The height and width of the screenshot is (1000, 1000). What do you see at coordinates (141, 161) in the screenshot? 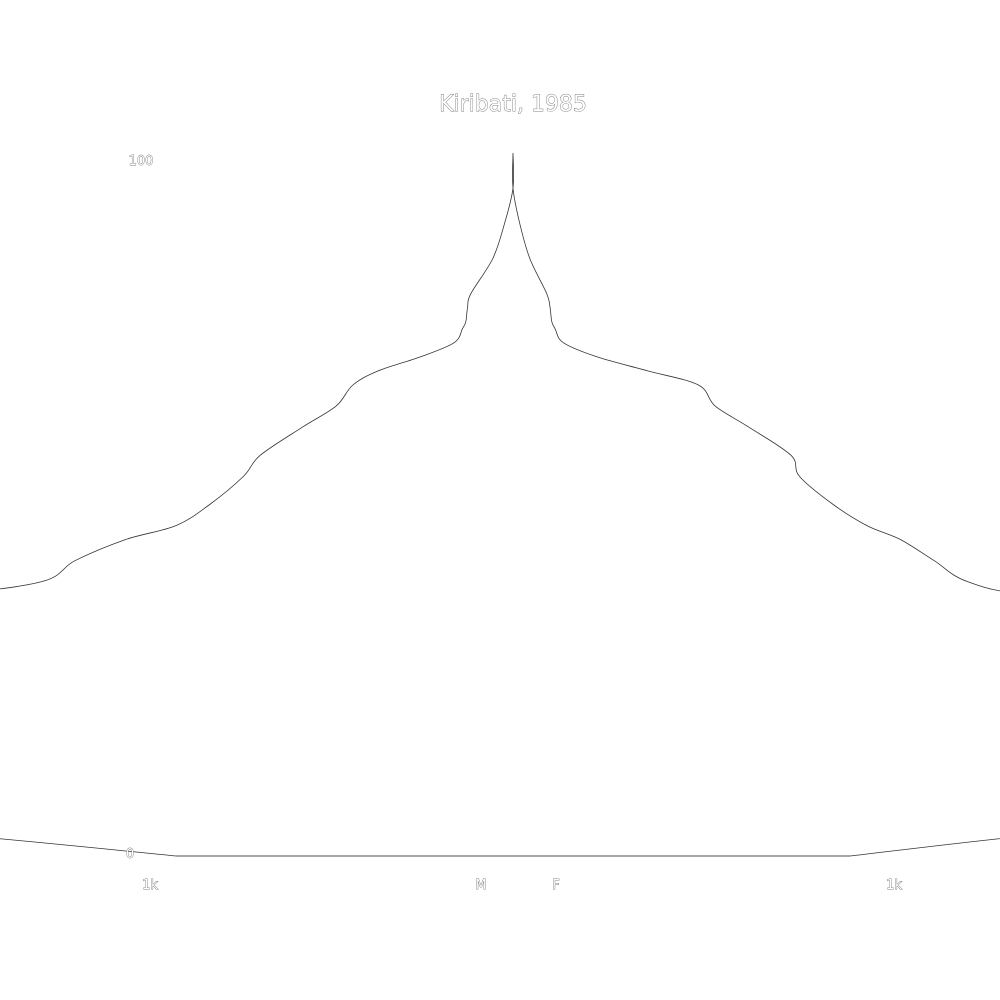
I see `y-tick-top: 100` at bounding box center [141, 161].